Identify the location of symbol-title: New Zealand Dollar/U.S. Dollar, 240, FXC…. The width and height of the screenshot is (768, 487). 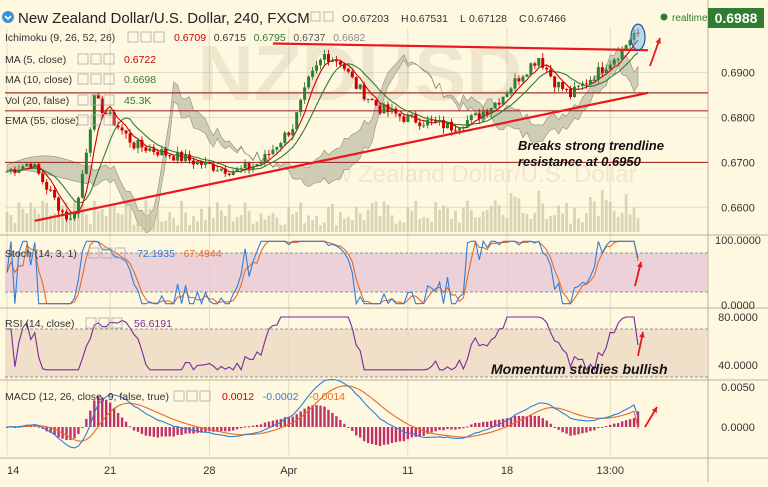
(164, 18).